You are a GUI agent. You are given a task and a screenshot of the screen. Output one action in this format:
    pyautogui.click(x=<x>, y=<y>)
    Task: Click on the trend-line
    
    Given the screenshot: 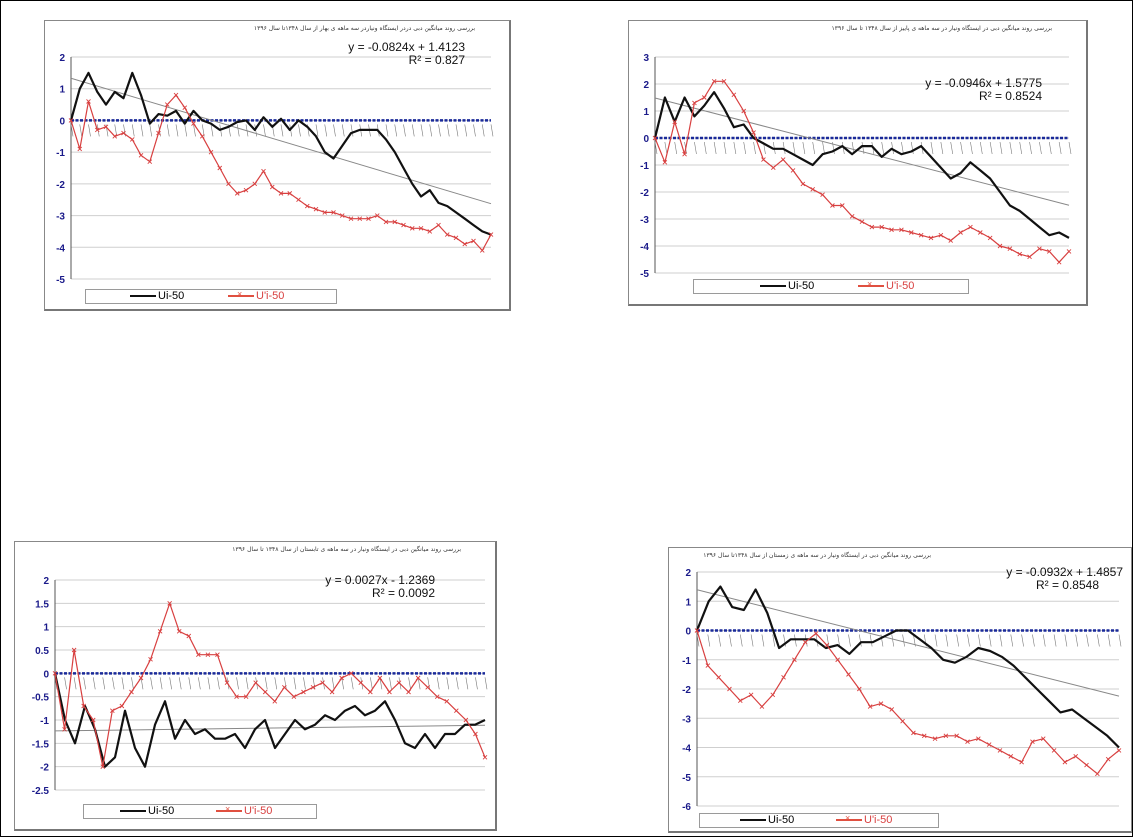 What is the action you would take?
    pyautogui.click(x=281, y=141)
    